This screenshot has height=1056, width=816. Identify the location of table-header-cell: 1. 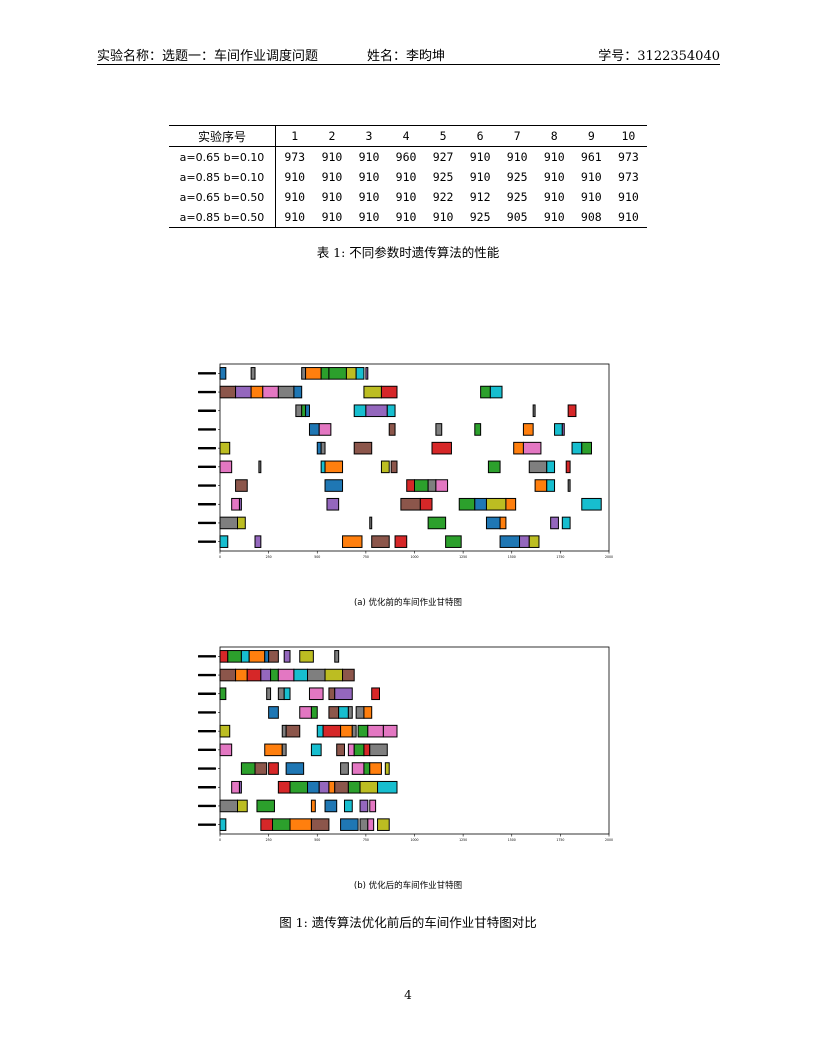
(295, 136).